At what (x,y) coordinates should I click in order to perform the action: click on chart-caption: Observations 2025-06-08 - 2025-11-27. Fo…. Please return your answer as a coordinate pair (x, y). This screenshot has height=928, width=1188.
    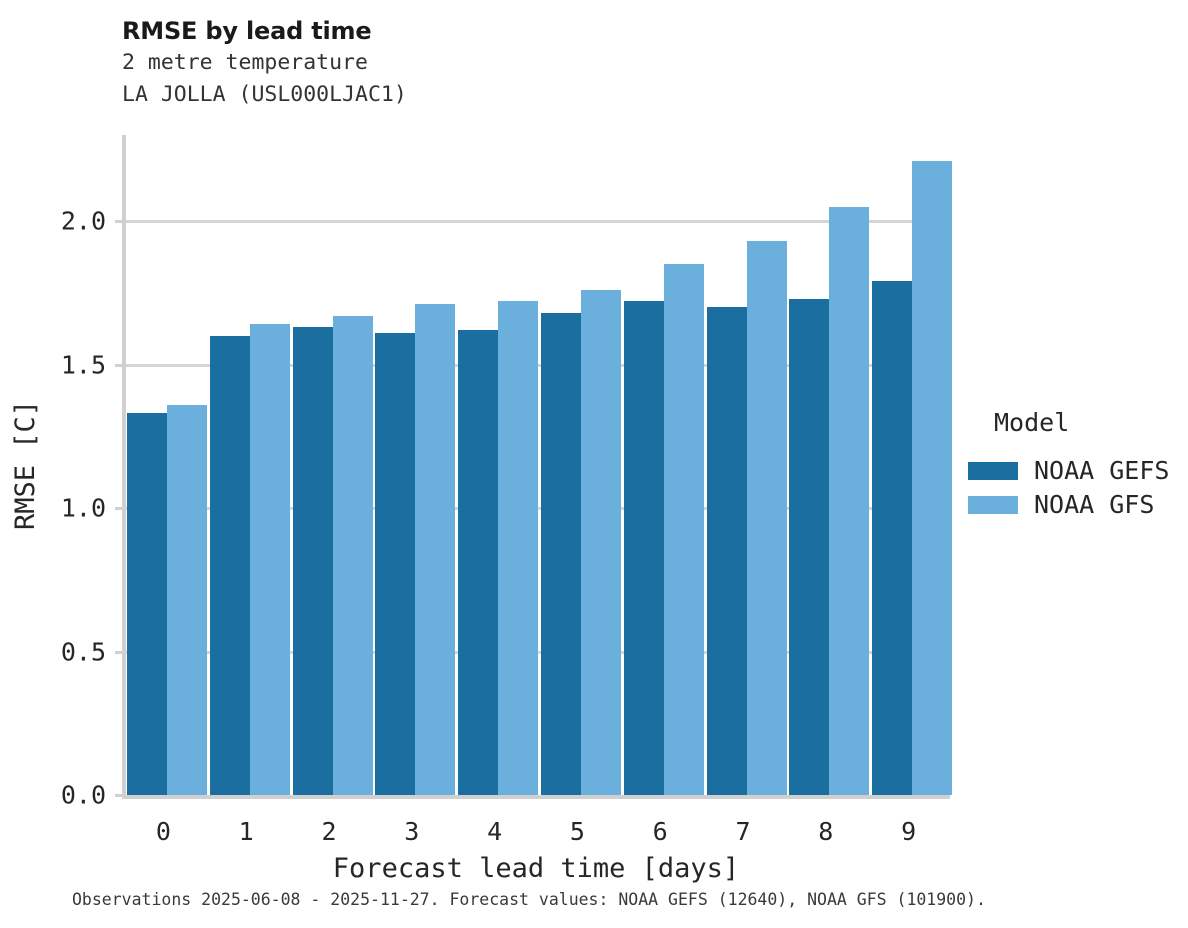
    Looking at the image, I should click on (529, 899).